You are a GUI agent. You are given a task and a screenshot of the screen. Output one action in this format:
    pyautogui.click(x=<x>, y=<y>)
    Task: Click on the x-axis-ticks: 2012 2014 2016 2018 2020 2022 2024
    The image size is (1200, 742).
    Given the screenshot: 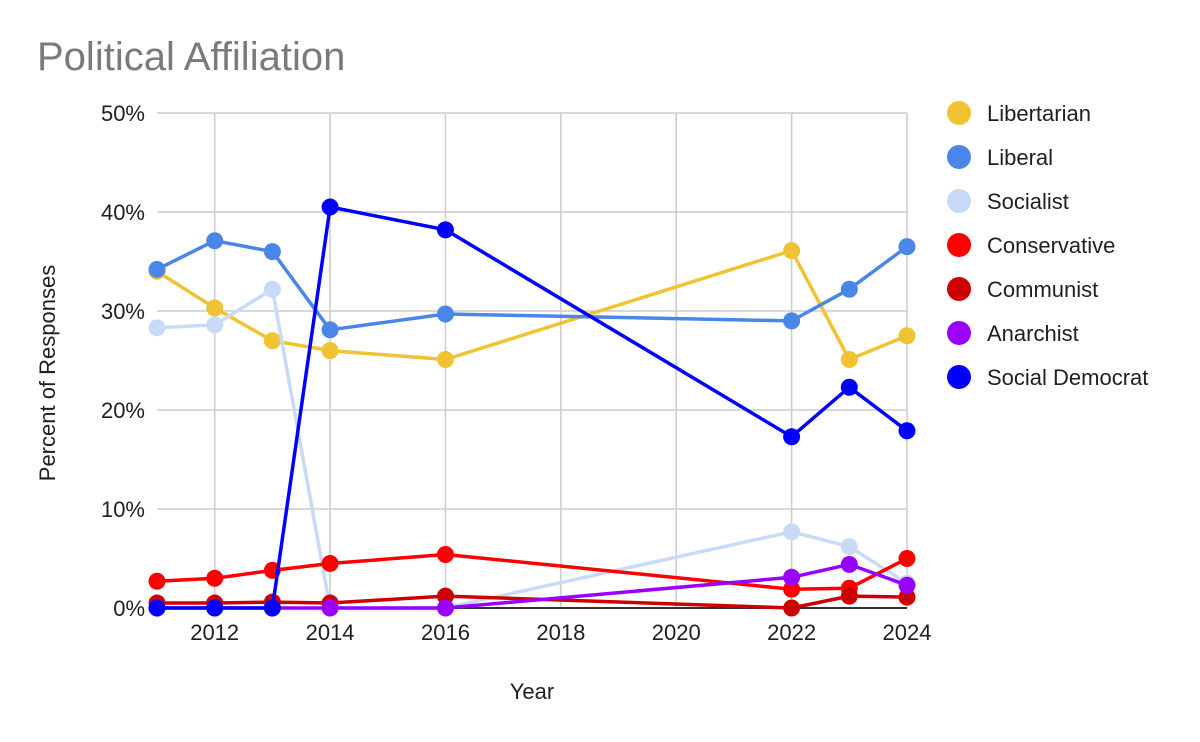 What is the action you would take?
    pyautogui.click(x=560, y=632)
    